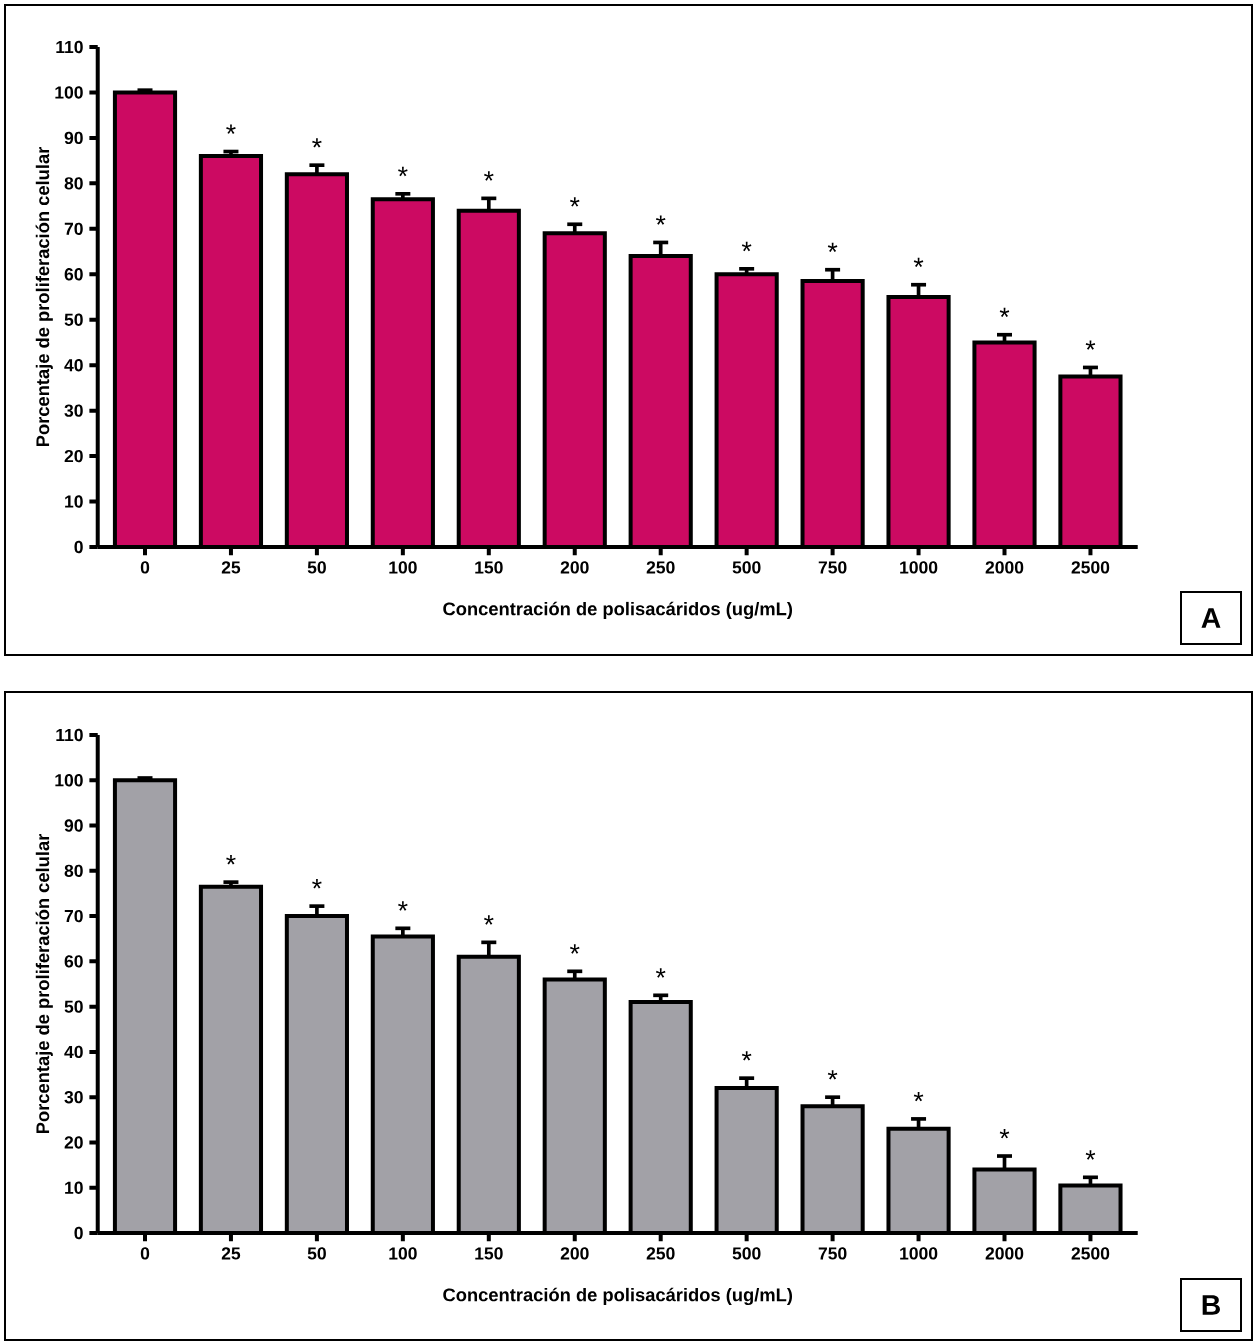  I want to click on text: B, so click(1211, 1305).